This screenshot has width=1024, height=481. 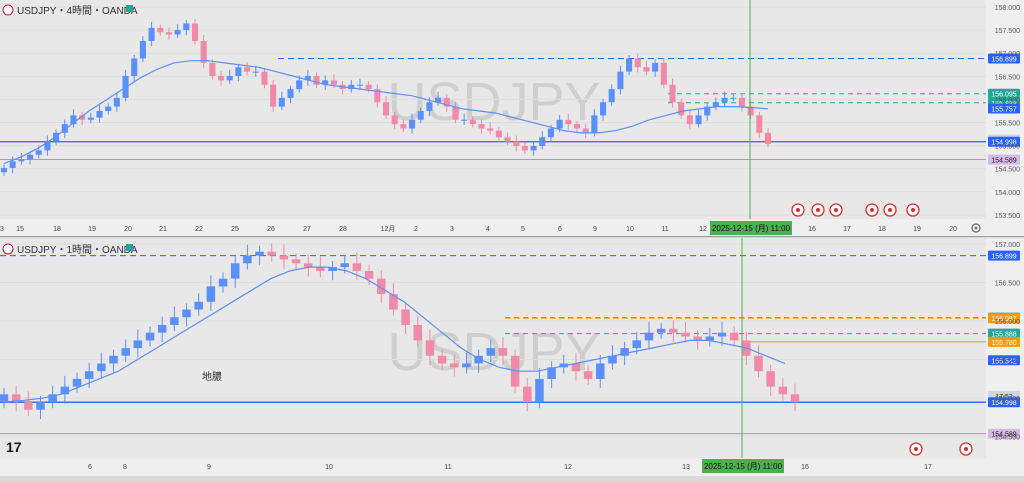 What do you see at coordinates (595, 229) in the screenshot?
I see `x-tick-label: 9` at bounding box center [595, 229].